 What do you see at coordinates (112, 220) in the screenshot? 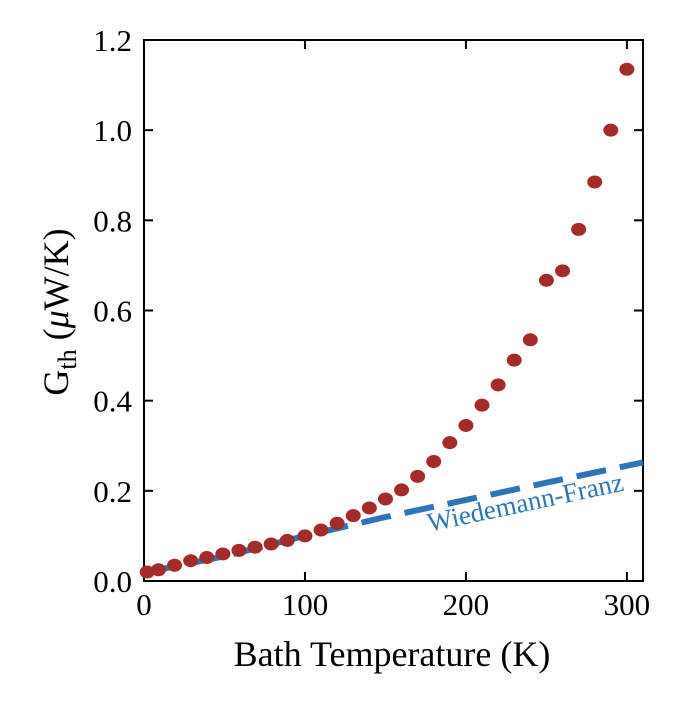
I see `y-tick-label: 0.8` at bounding box center [112, 220].